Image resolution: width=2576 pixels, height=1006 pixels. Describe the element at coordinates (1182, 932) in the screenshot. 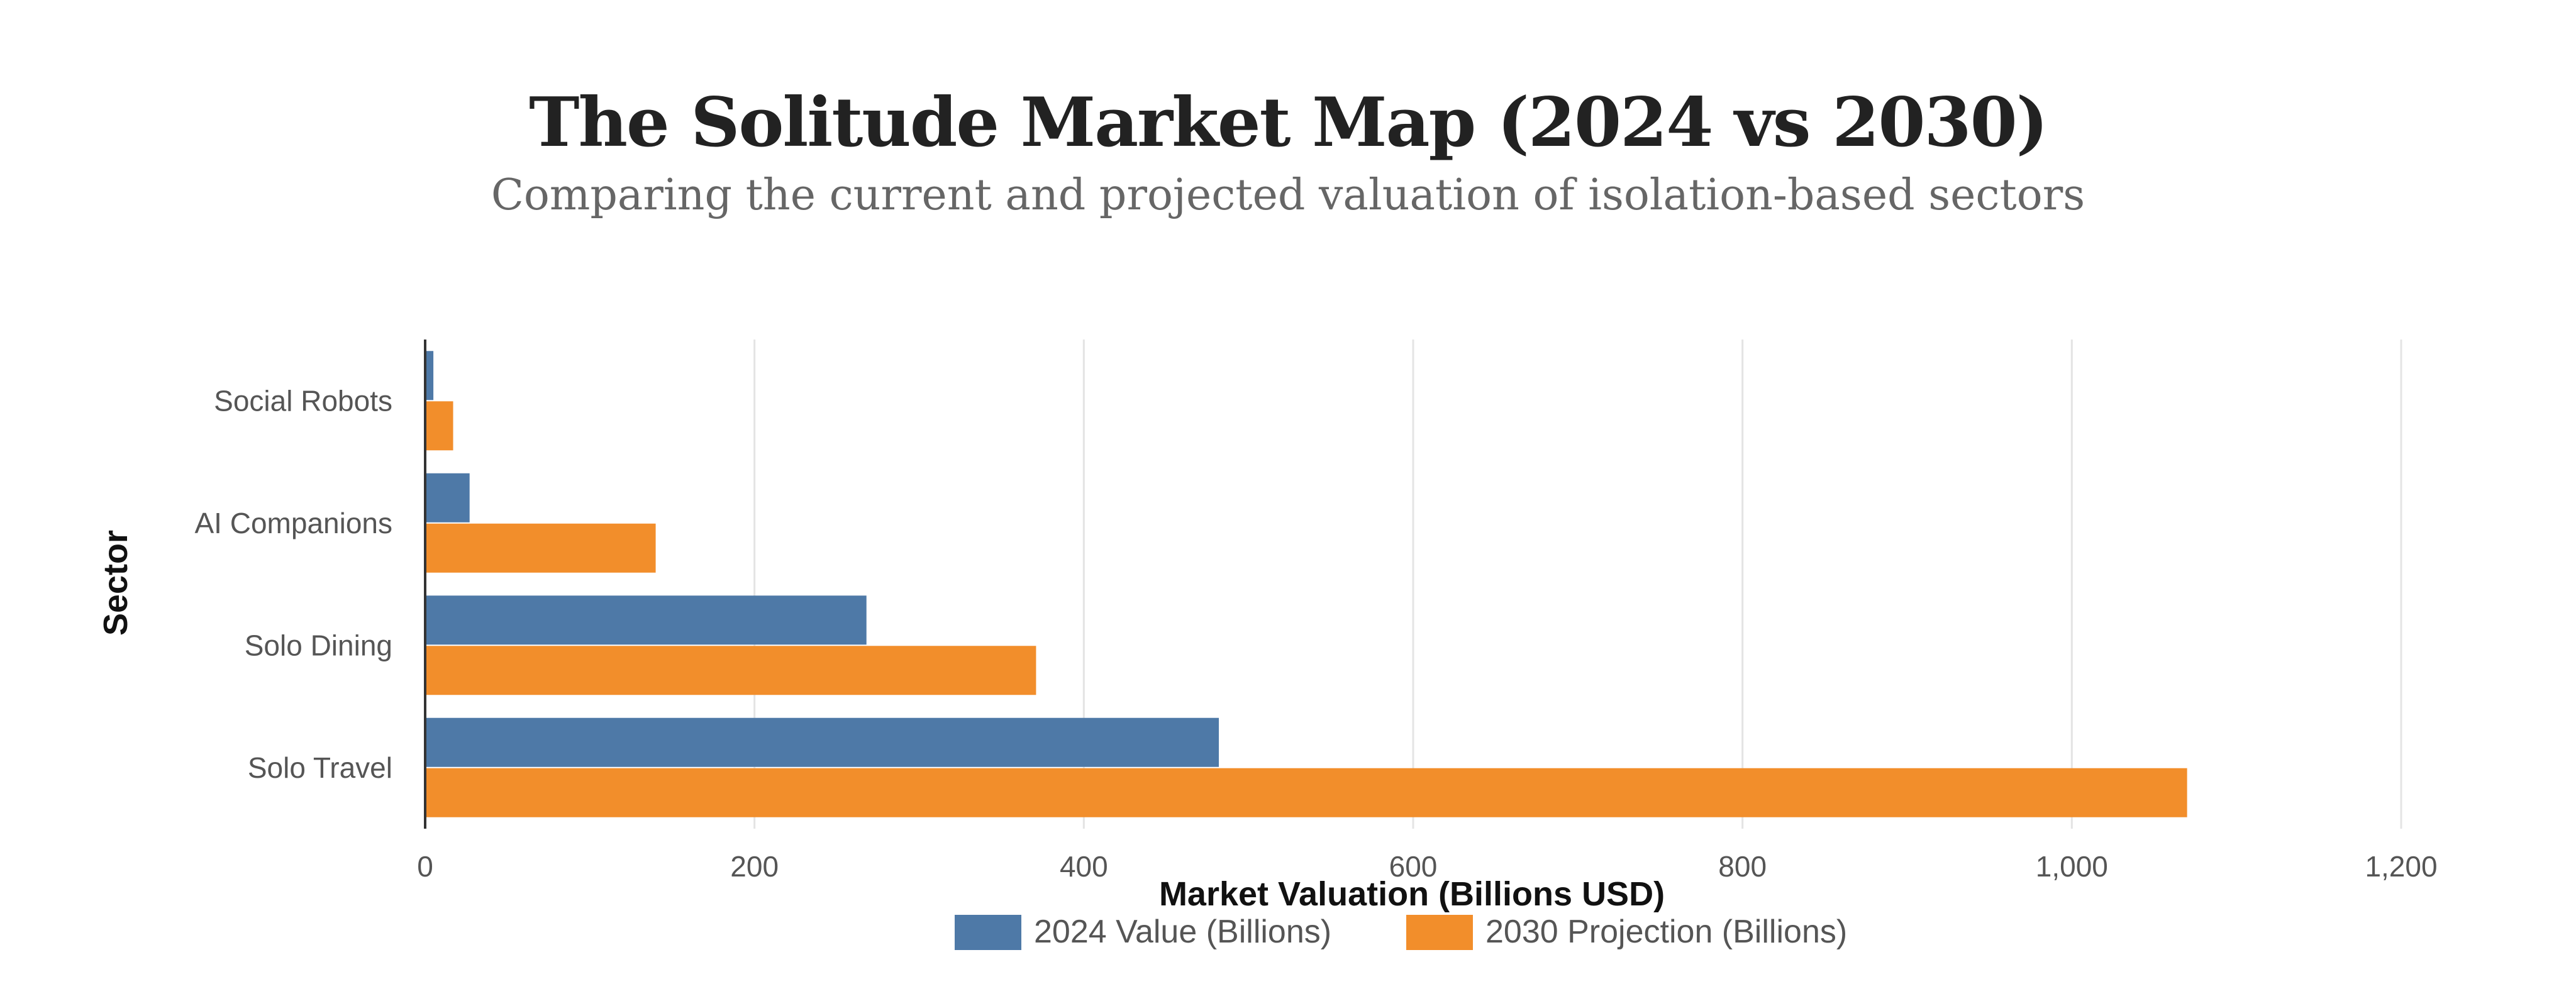

I see `legend-label: 2024 Value (Billions)` at that location.